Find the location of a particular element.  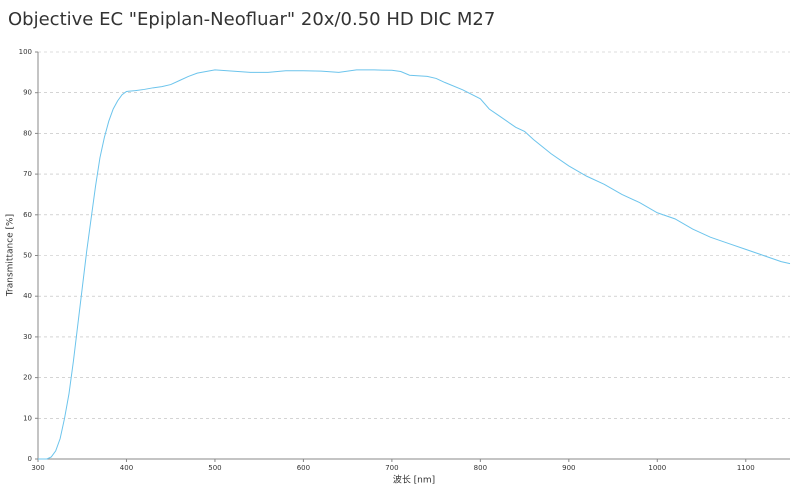

x-tick-label: 800 is located at coordinates (480, 468).